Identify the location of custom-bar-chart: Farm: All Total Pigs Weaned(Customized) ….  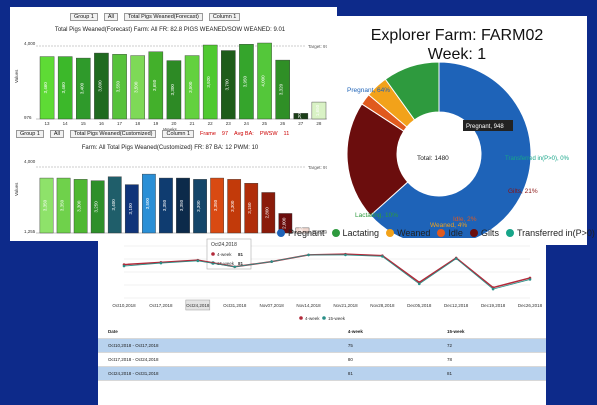
(174, 191).